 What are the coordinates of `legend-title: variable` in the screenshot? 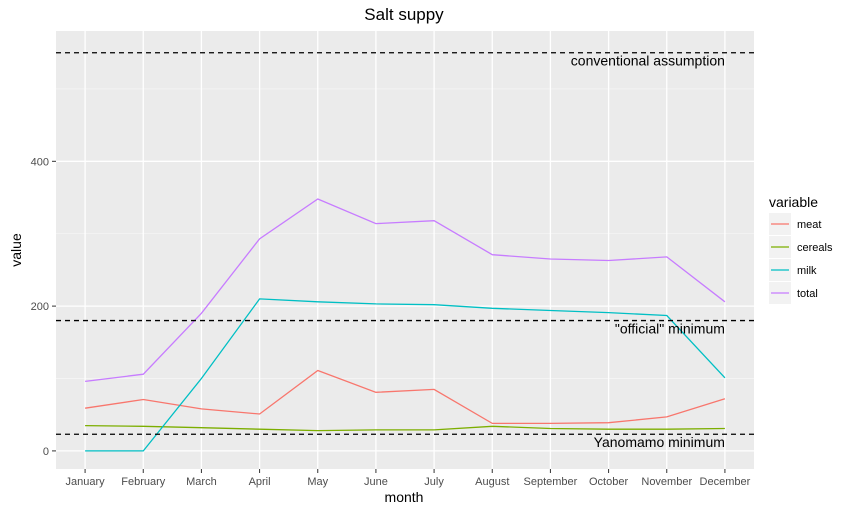 It's located at (793, 202).